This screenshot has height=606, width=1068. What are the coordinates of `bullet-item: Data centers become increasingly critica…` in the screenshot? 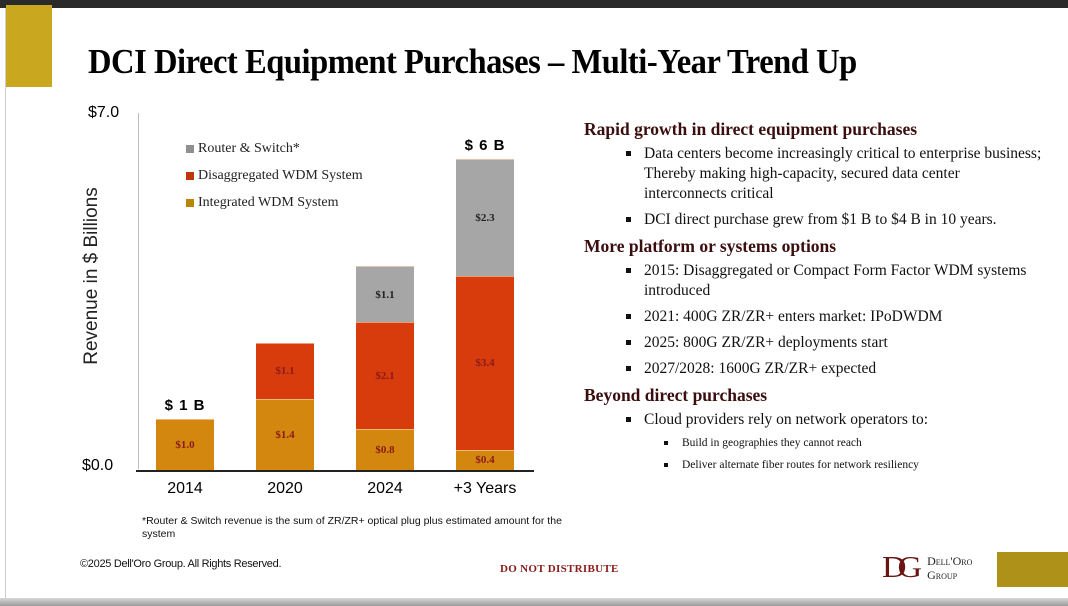 It's located at (814, 174).